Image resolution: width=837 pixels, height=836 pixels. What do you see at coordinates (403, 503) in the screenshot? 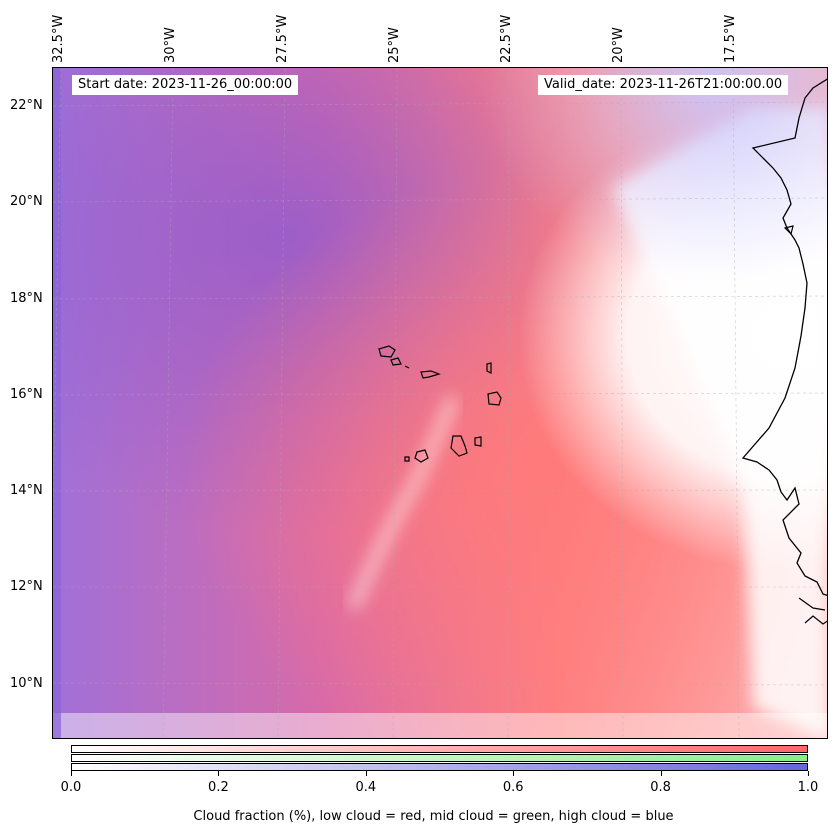
I see `cloud-streak` at bounding box center [403, 503].